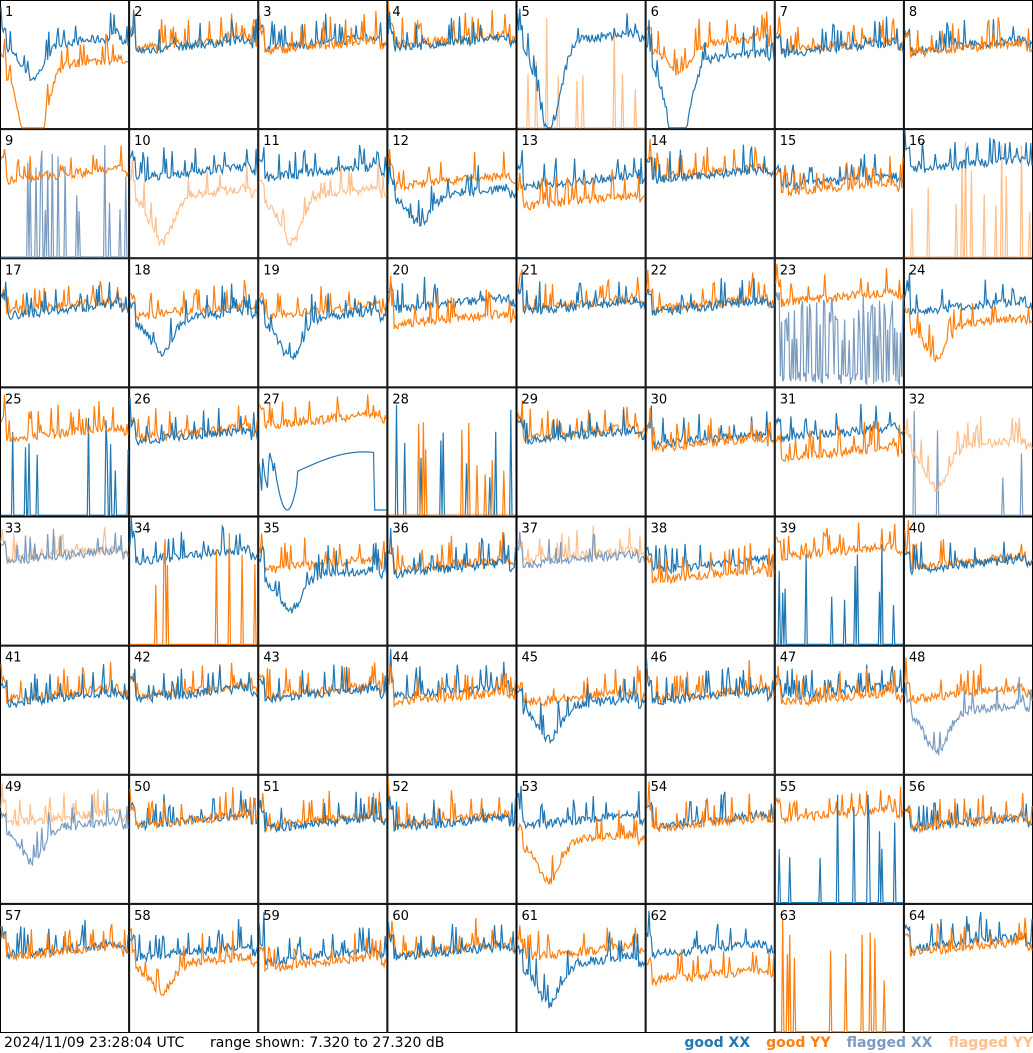 This screenshot has height=1053, width=1033. What do you see at coordinates (327, 1043) in the screenshot?
I see `range-text: range shown: 7.320 to 27.320 dB` at bounding box center [327, 1043].